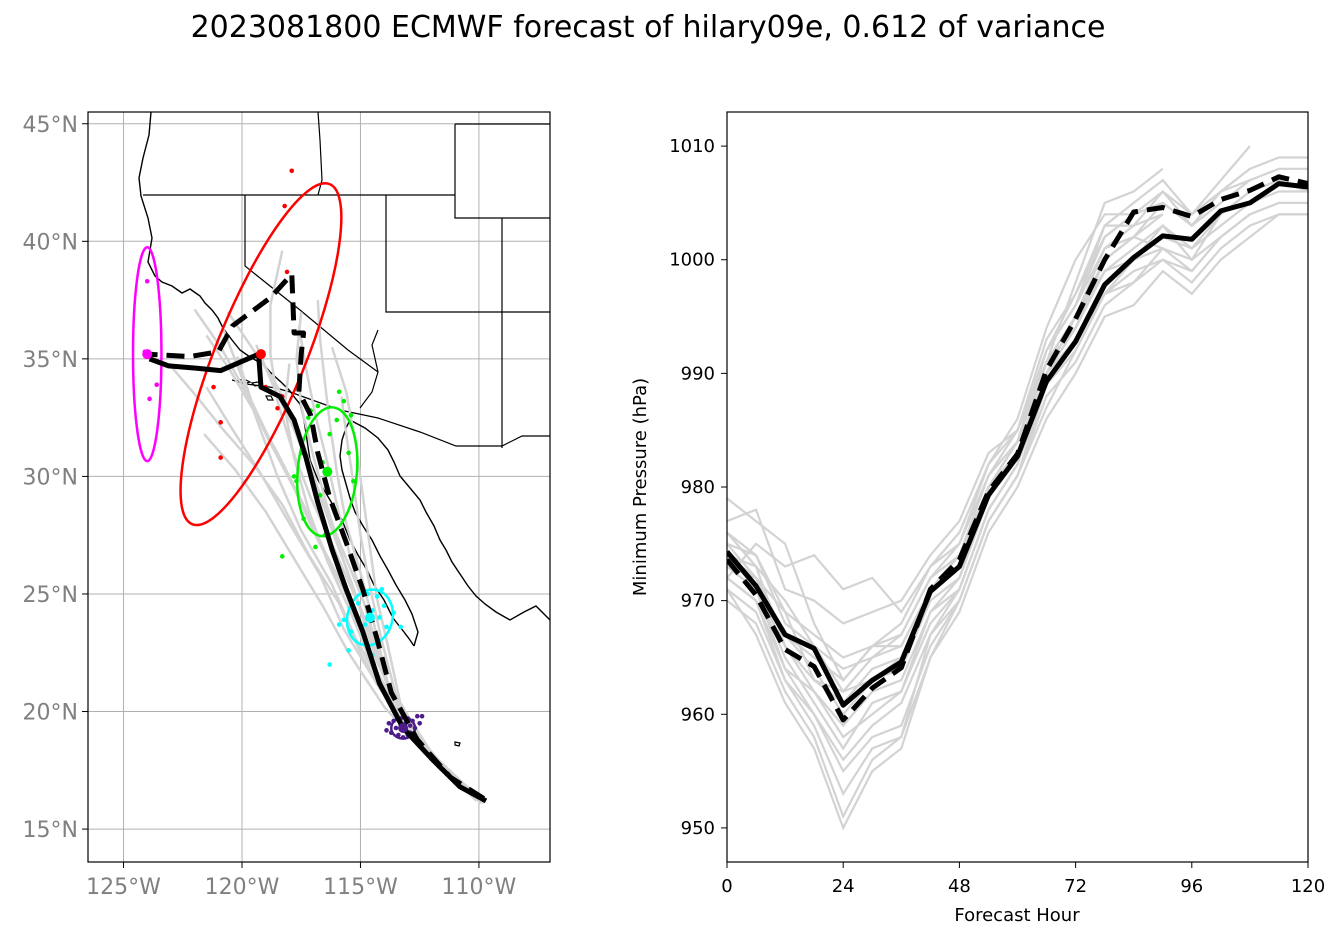 Image resolution: width=1342 pixels, height=941 pixels. I want to click on y-axis-label: Minimum Pressure (hPa), so click(640, 487).